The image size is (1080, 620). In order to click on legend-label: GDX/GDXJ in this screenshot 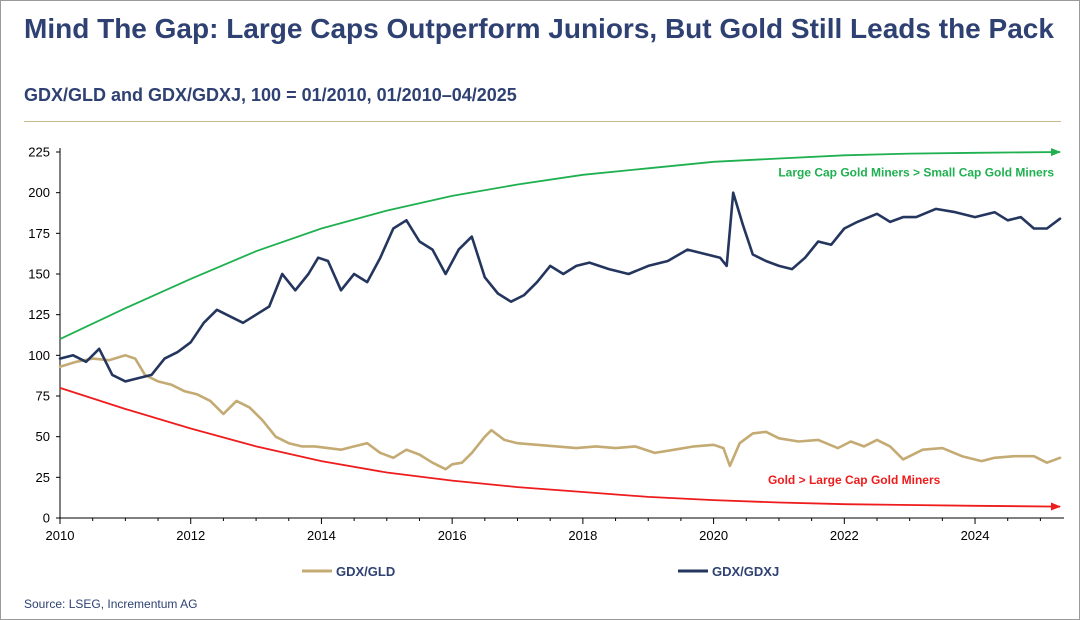, I will do `click(745, 571)`.